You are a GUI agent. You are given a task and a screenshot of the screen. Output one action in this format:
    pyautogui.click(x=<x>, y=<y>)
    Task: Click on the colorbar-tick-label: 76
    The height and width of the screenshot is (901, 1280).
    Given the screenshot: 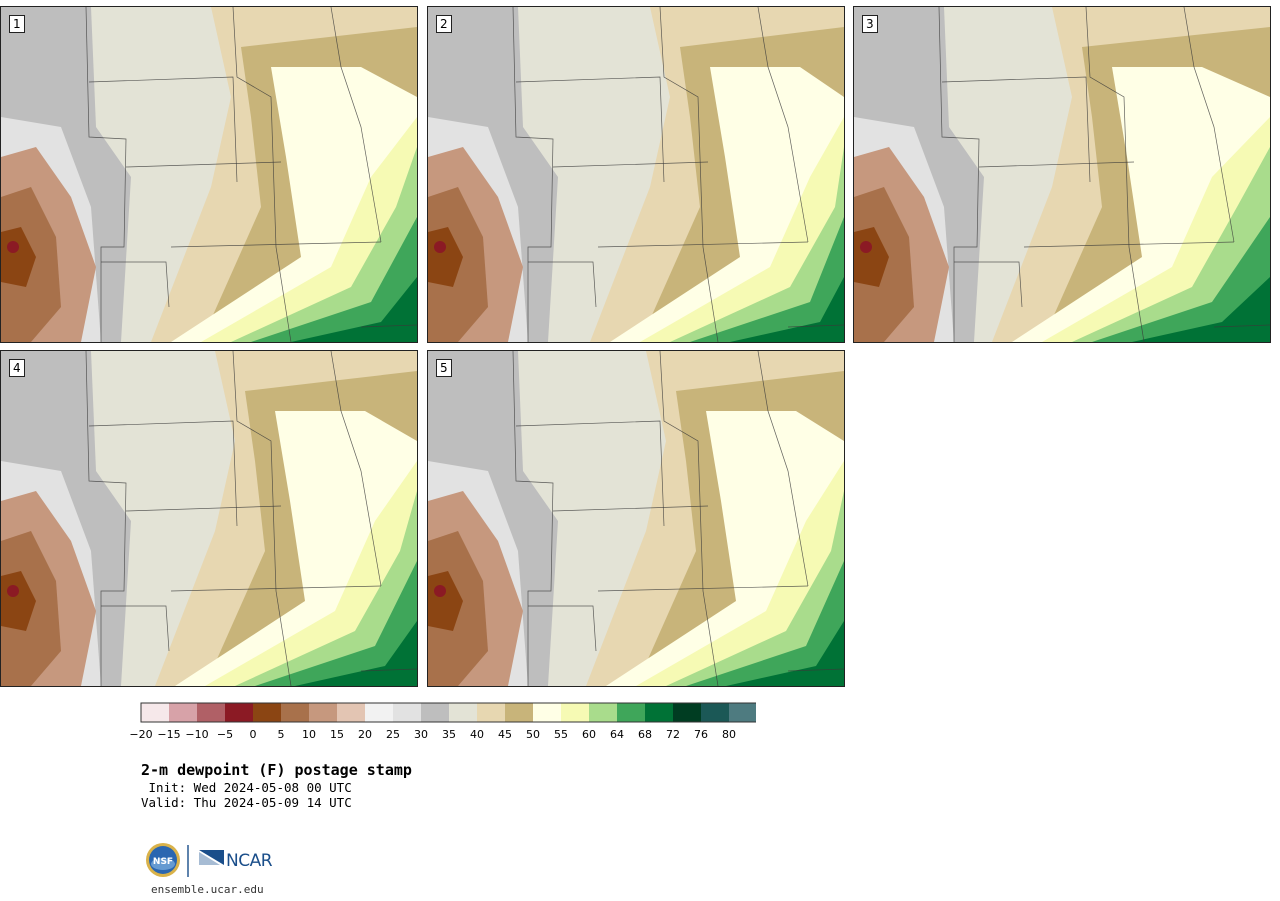 What is the action you would take?
    pyautogui.click(x=701, y=734)
    